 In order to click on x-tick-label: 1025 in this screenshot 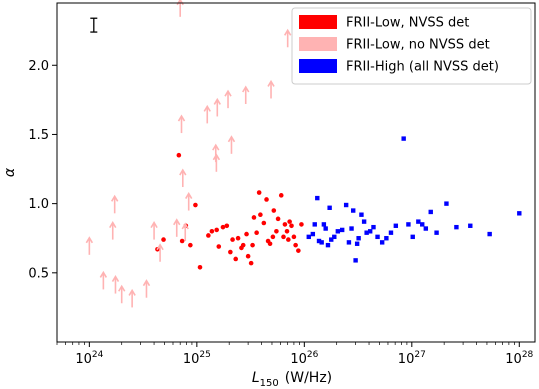, I will do `click(197, 358)`.